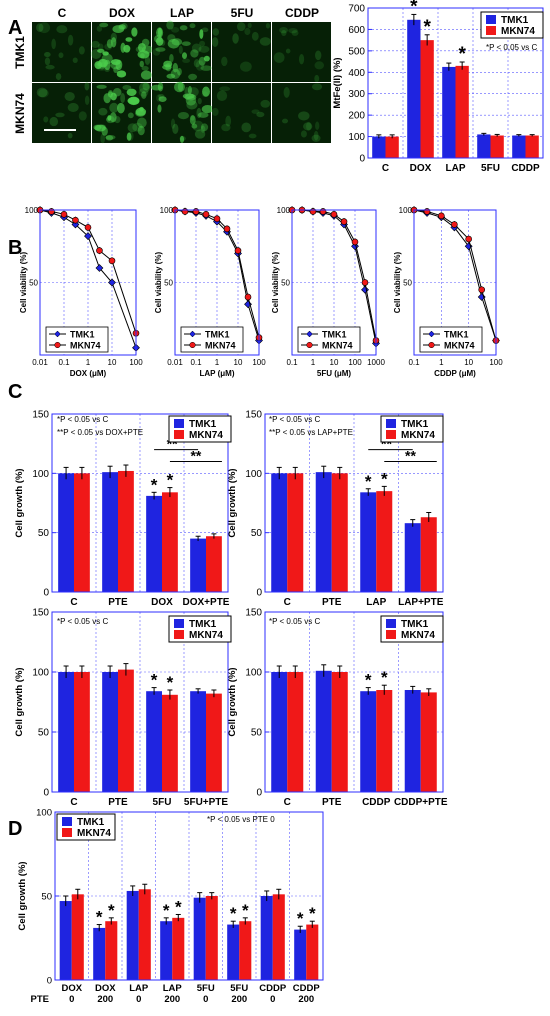 Image resolution: width=550 pixels, height=1016 pixels. What do you see at coordinates (311, 432) in the screenshot?
I see `significance-note-2: **P < 0.05 vs LAP+PTE` at bounding box center [311, 432].